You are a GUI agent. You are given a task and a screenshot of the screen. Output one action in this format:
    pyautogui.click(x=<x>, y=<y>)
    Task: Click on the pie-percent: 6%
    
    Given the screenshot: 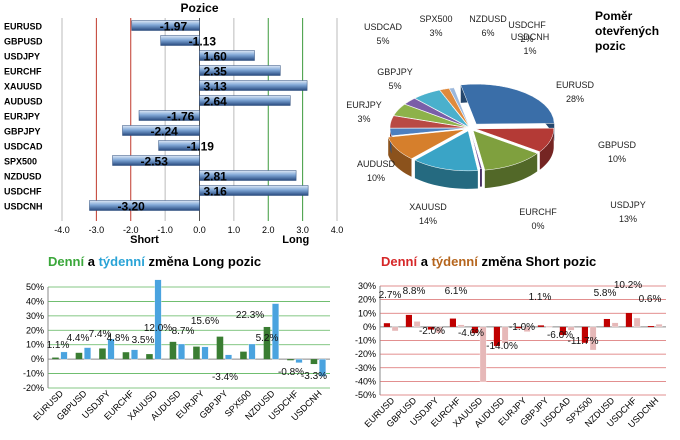 What is the action you would take?
    pyautogui.click(x=487, y=33)
    